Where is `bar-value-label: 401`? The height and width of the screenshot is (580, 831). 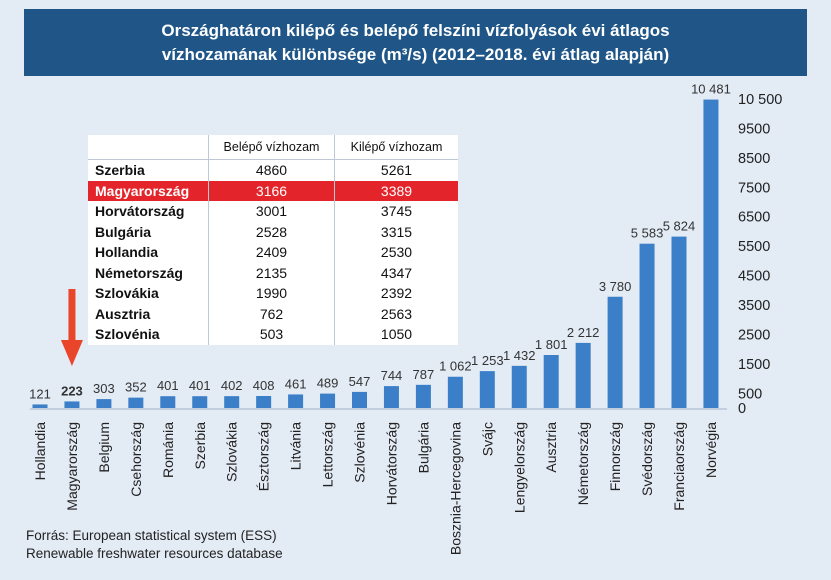
bar-value-label: 401 is located at coordinates (168, 385).